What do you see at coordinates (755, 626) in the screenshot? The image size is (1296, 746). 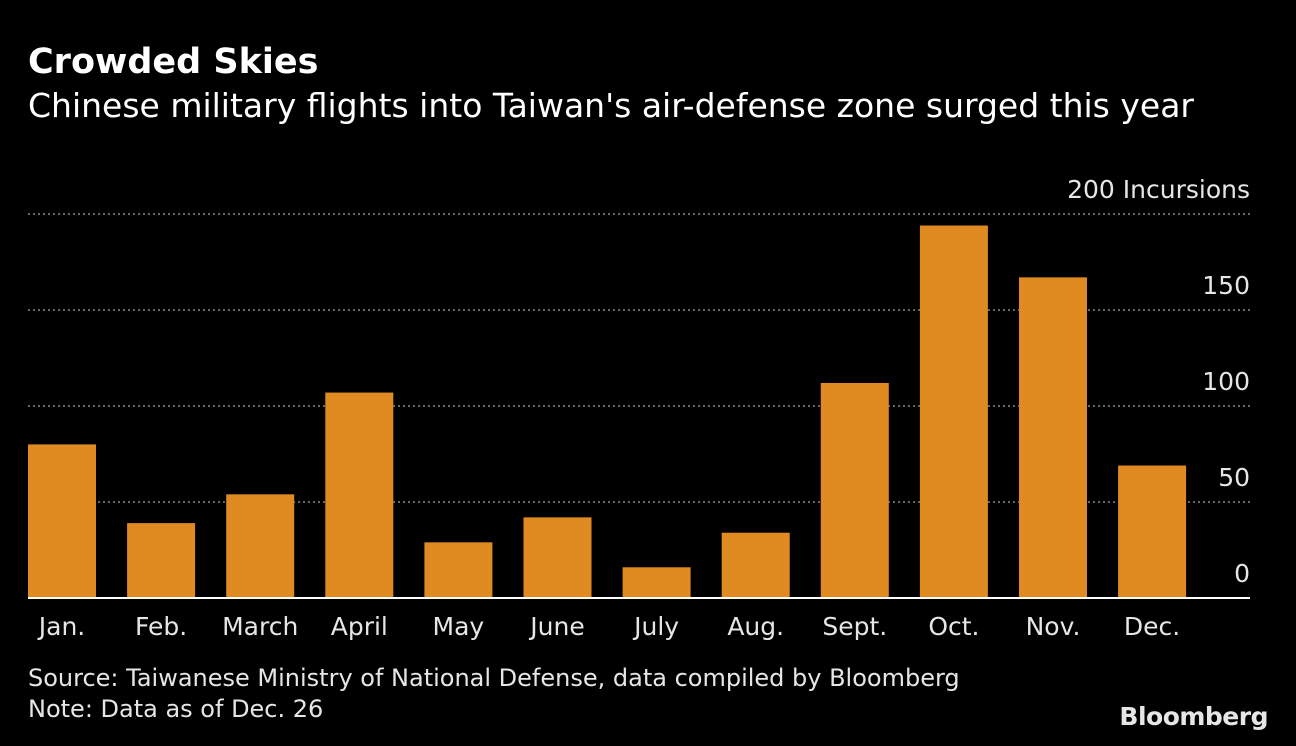 I see `x-tick-label: Aug.` at bounding box center [755, 626].